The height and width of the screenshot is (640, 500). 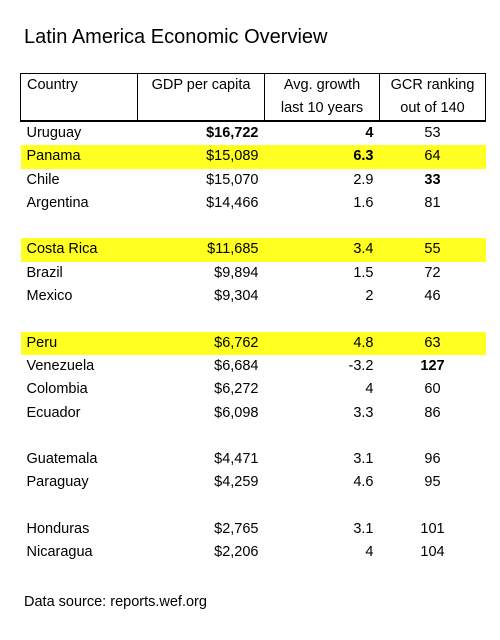 What do you see at coordinates (432, 365) in the screenshot?
I see `cell-gcr: 127` at bounding box center [432, 365].